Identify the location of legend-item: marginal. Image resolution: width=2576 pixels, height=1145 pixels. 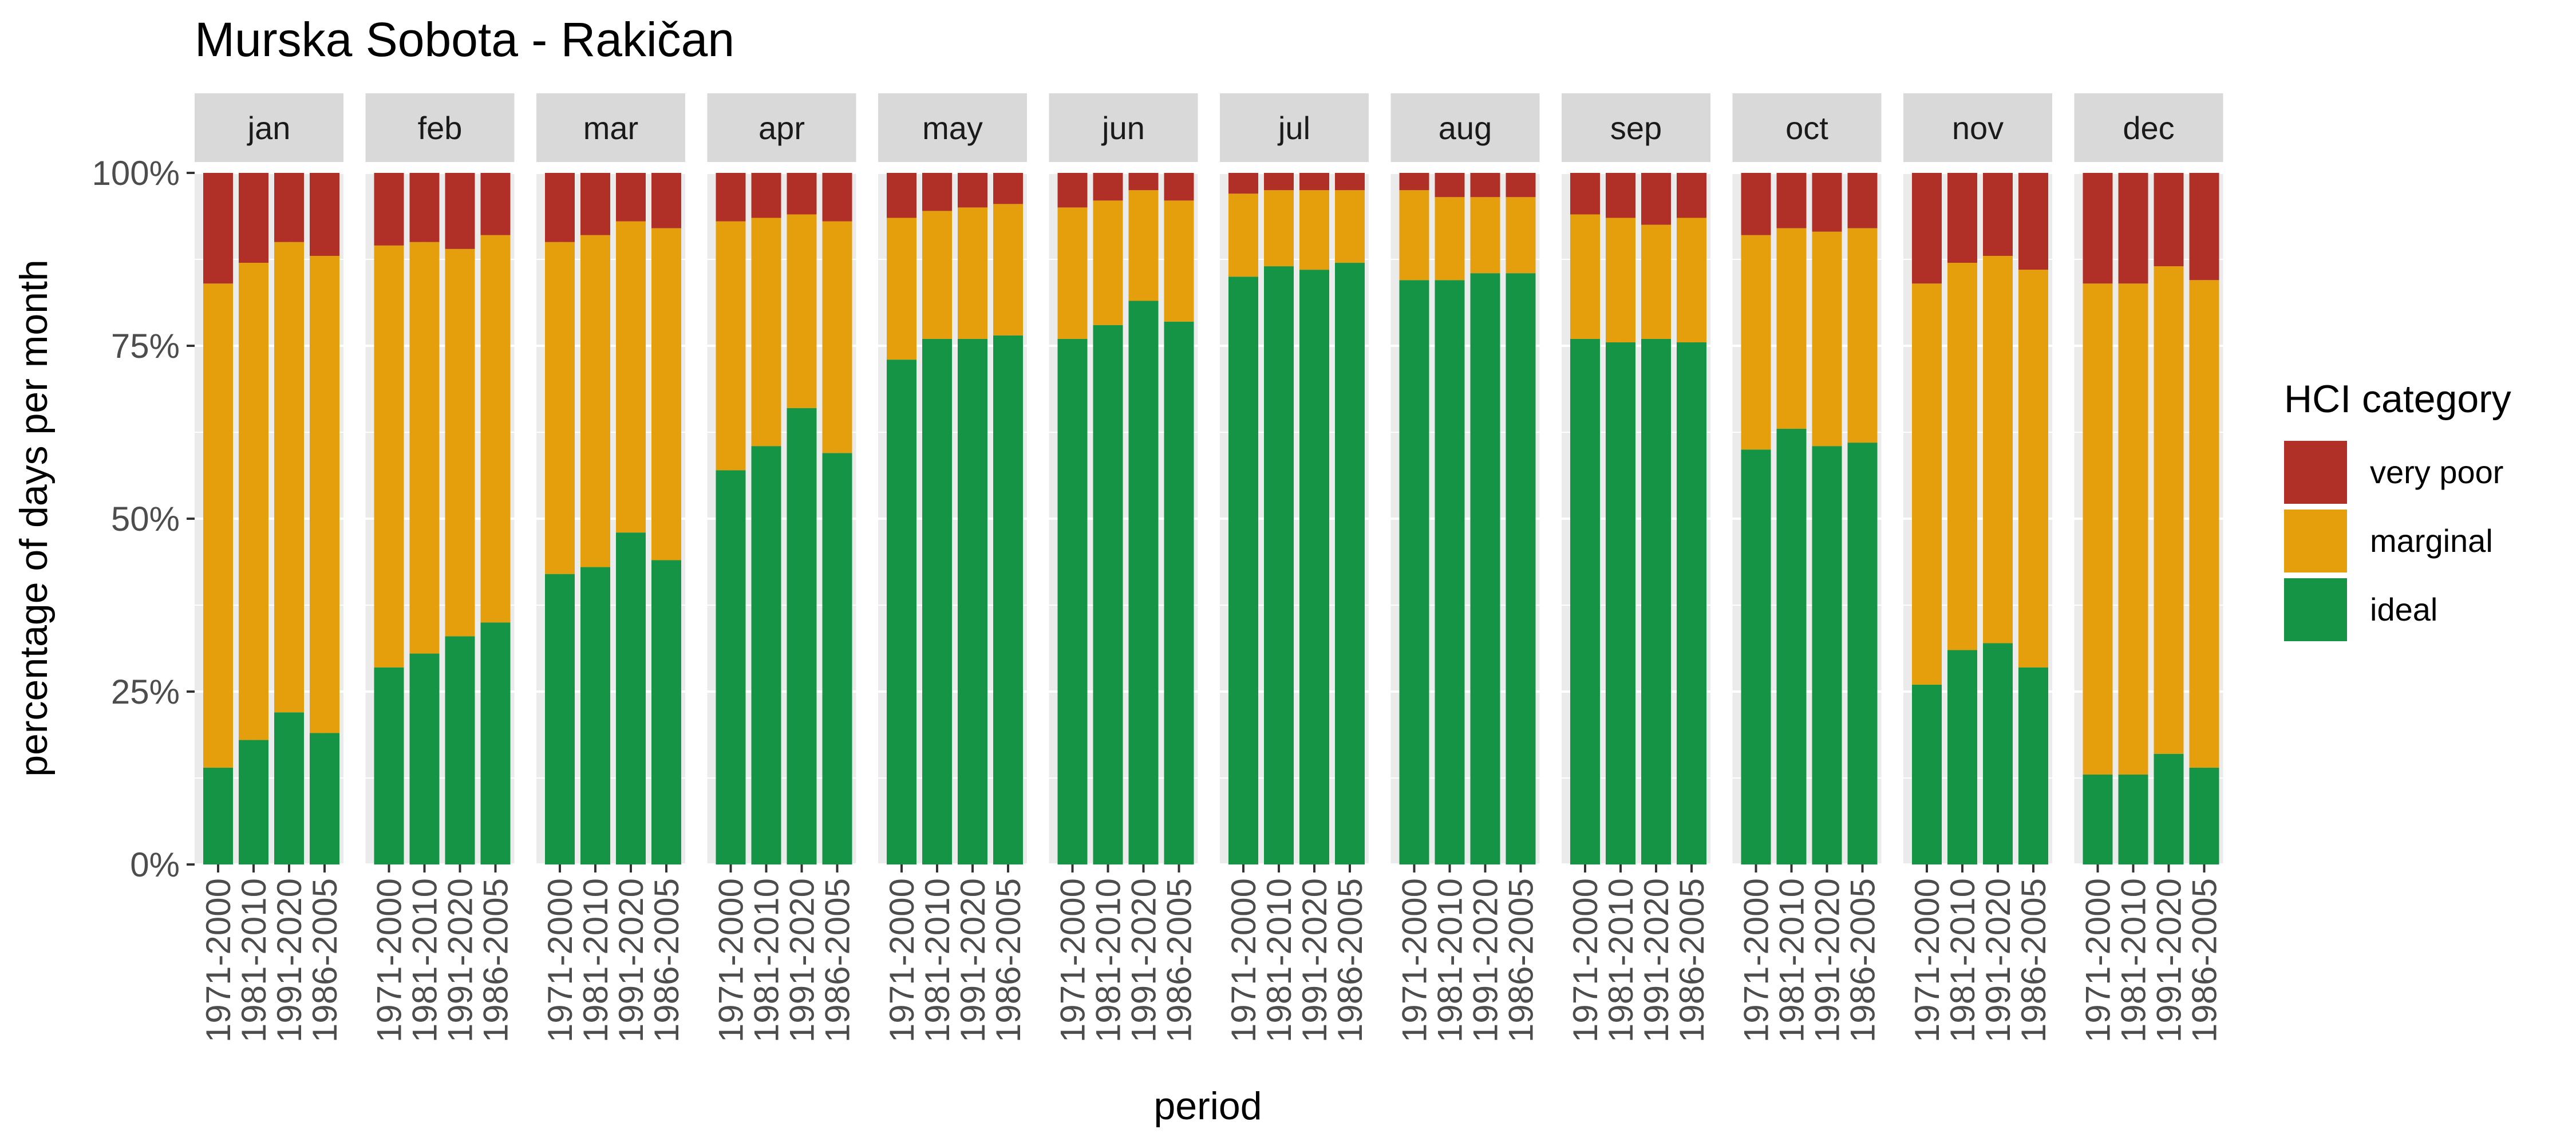
(2388, 541).